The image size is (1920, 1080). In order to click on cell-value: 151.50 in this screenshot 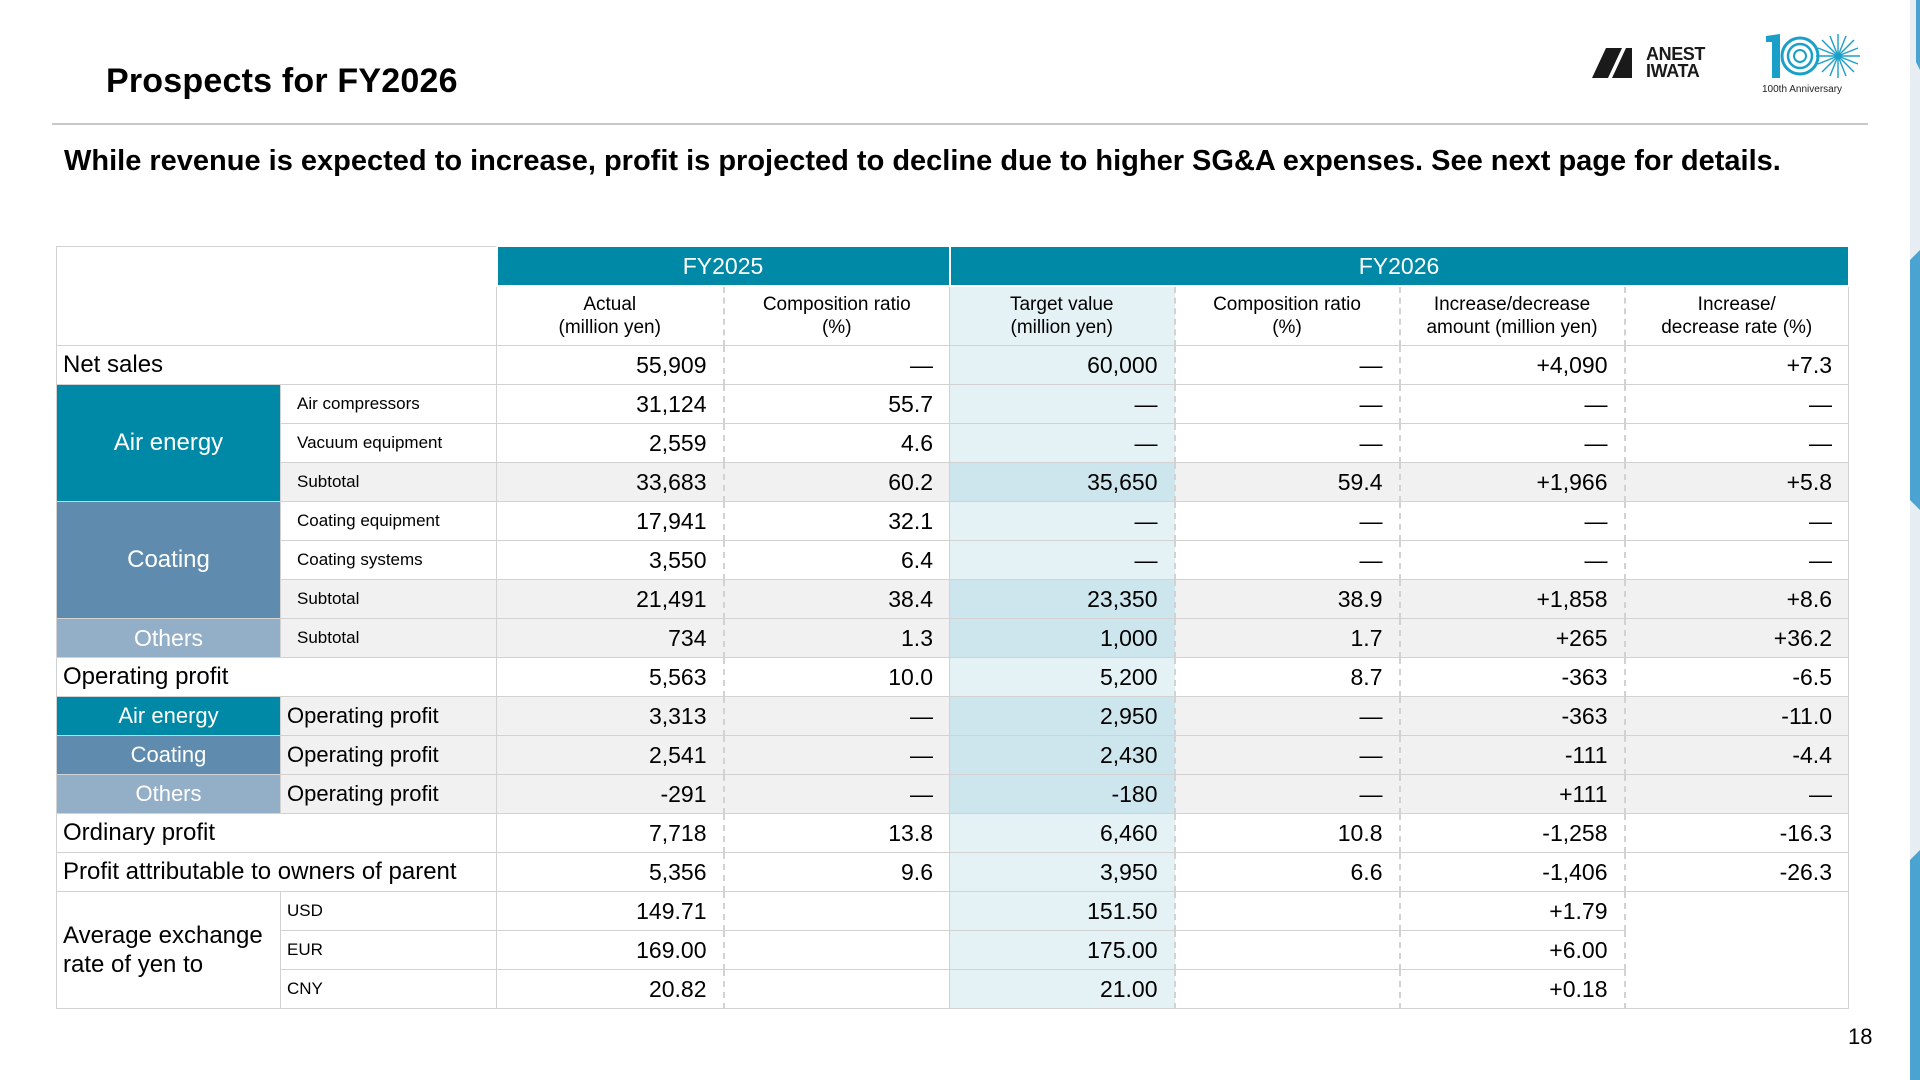, I will do `click(1062, 911)`.